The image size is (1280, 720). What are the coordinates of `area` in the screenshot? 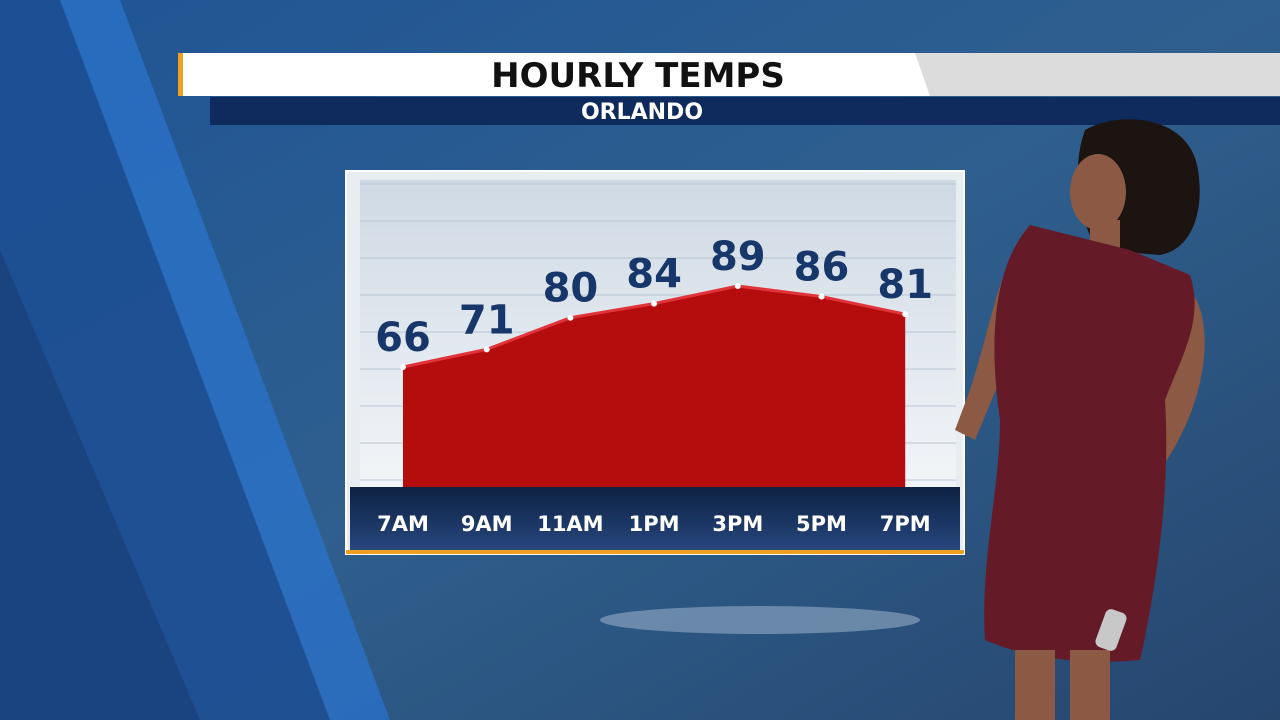 It's located at (654, 386).